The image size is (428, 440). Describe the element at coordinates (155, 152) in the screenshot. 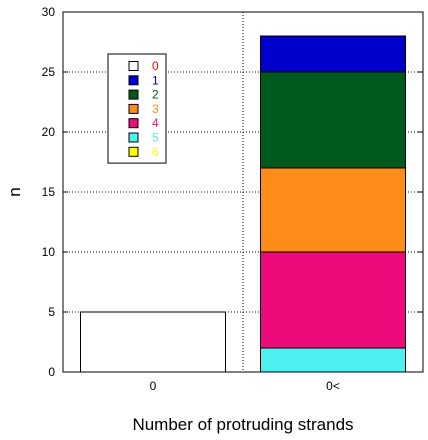

I see `legend-label-6: 6` at that location.